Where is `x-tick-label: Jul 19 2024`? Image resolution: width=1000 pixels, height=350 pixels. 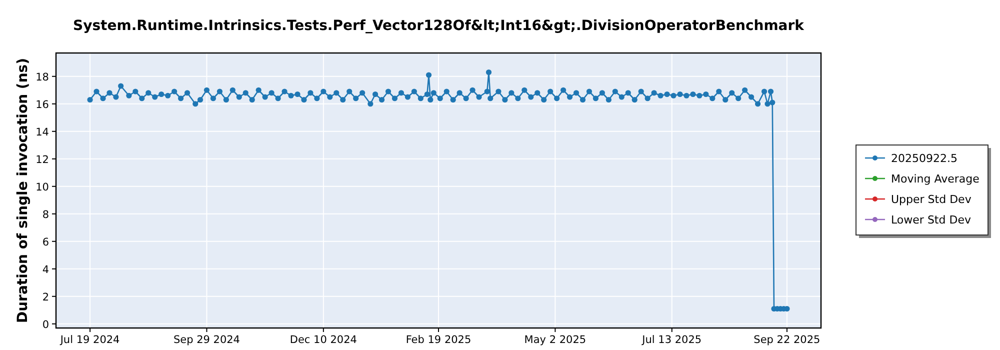 x-tick-label: Jul 19 2024 is located at coordinates (89, 340).